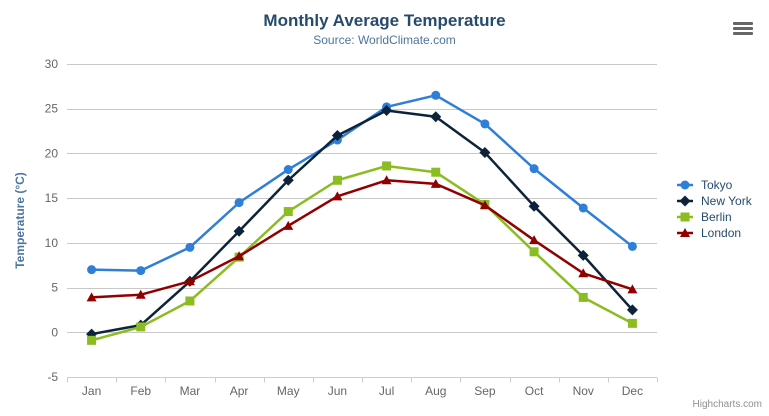 This screenshot has width=769, height=416. I want to click on y-axis-label: 10, so click(52, 243).